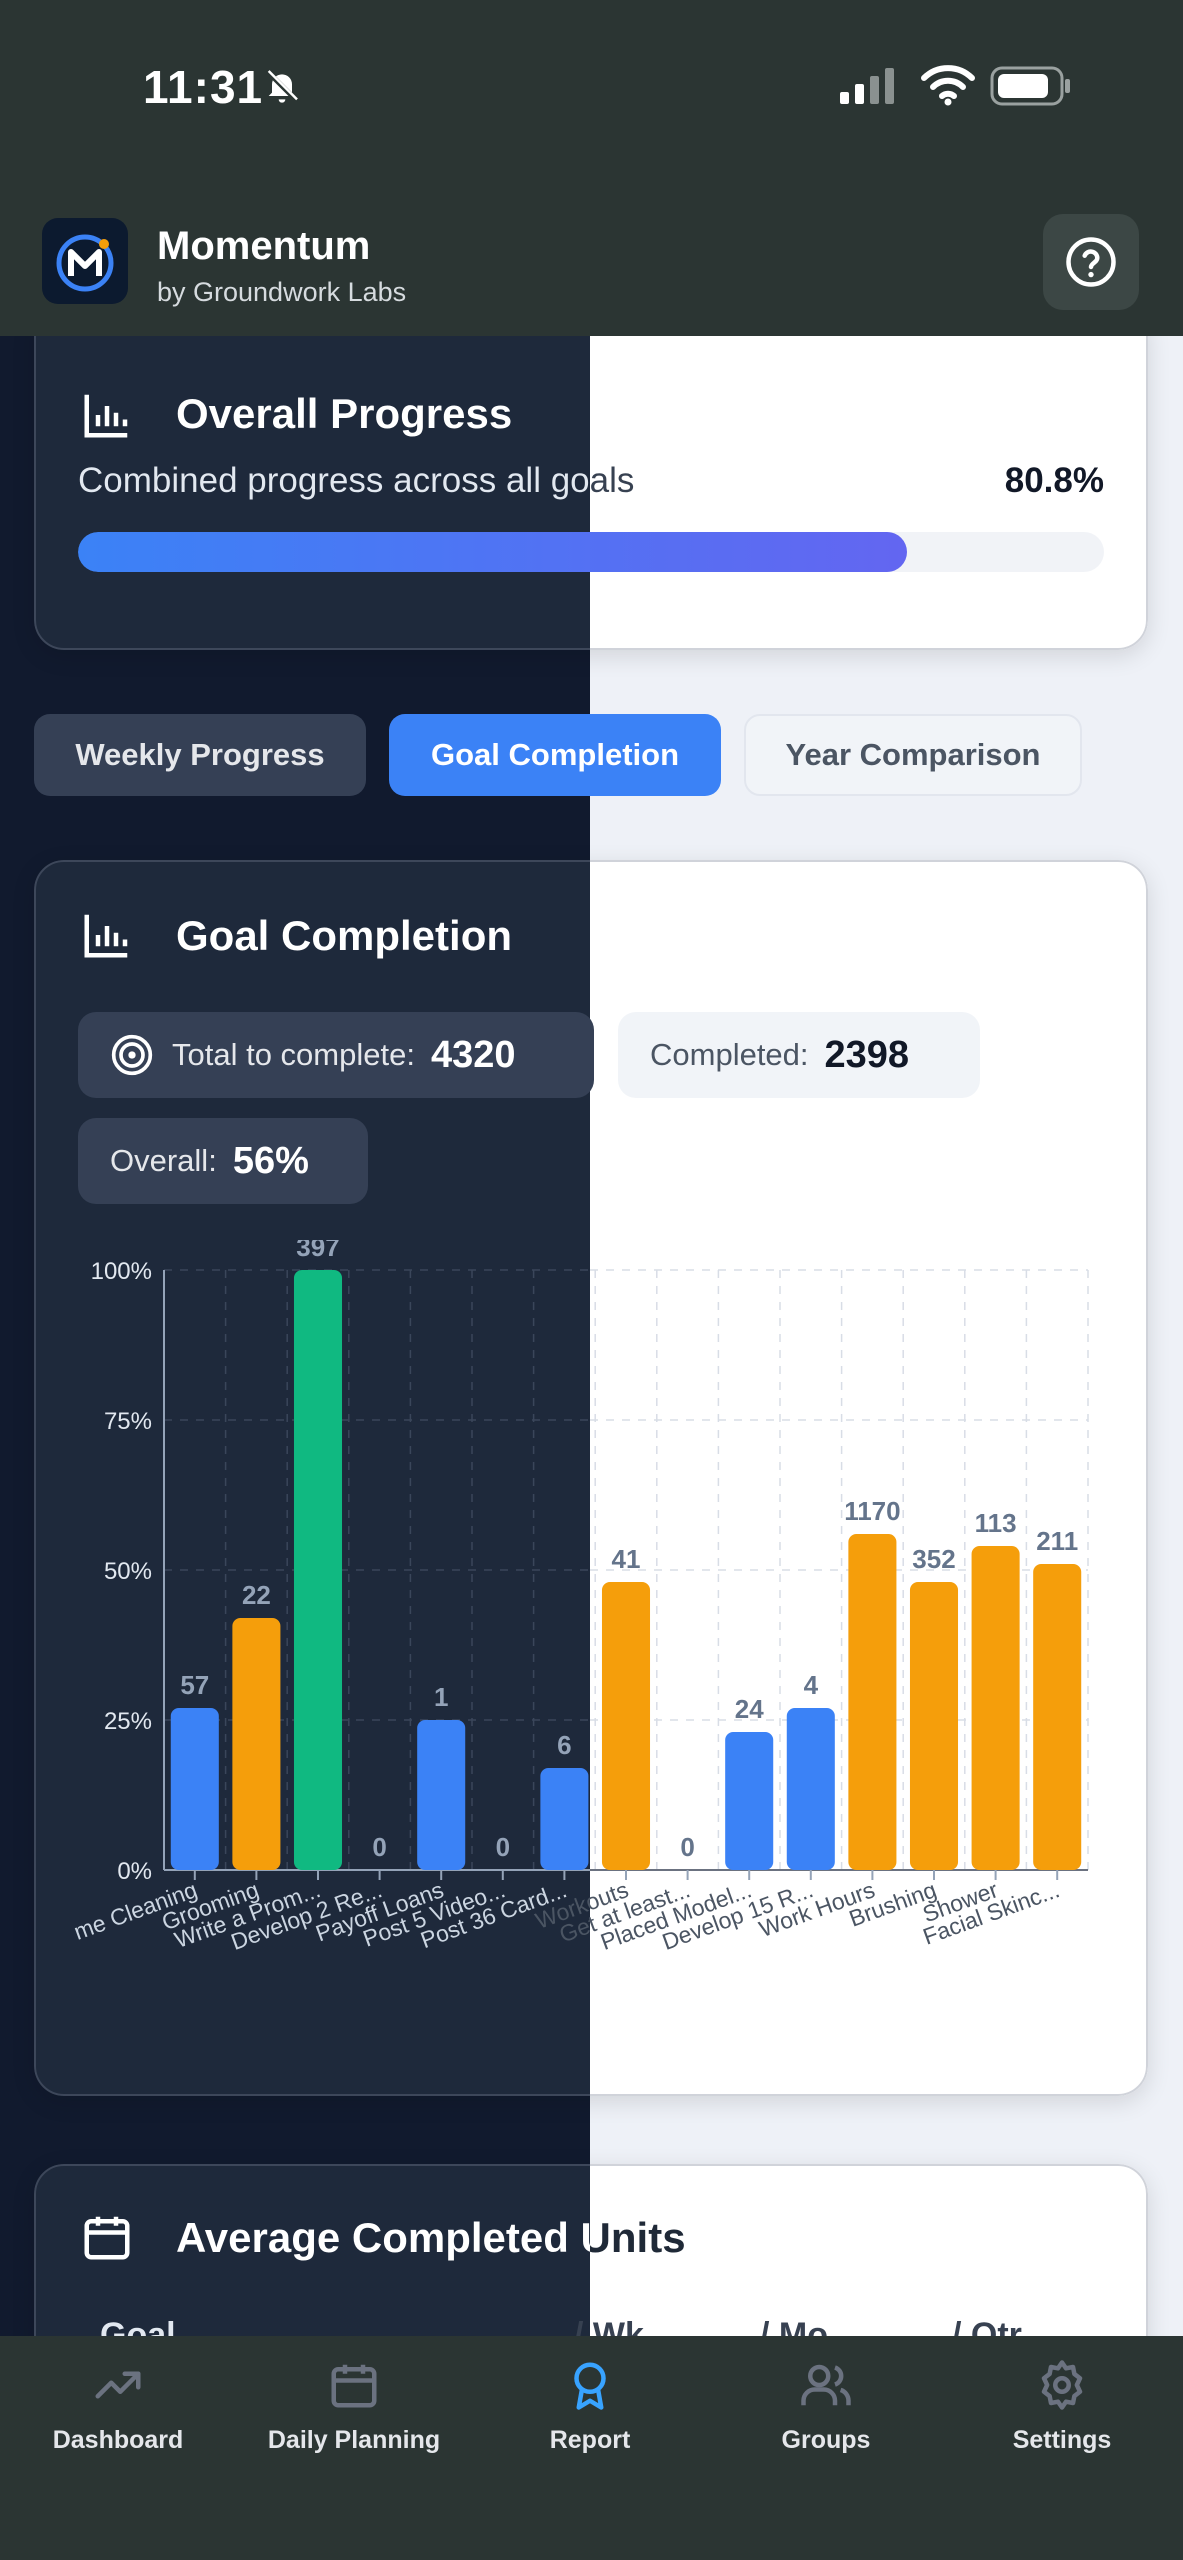  What do you see at coordinates (118, 2385) in the screenshot?
I see `trending-up-icon` at bounding box center [118, 2385].